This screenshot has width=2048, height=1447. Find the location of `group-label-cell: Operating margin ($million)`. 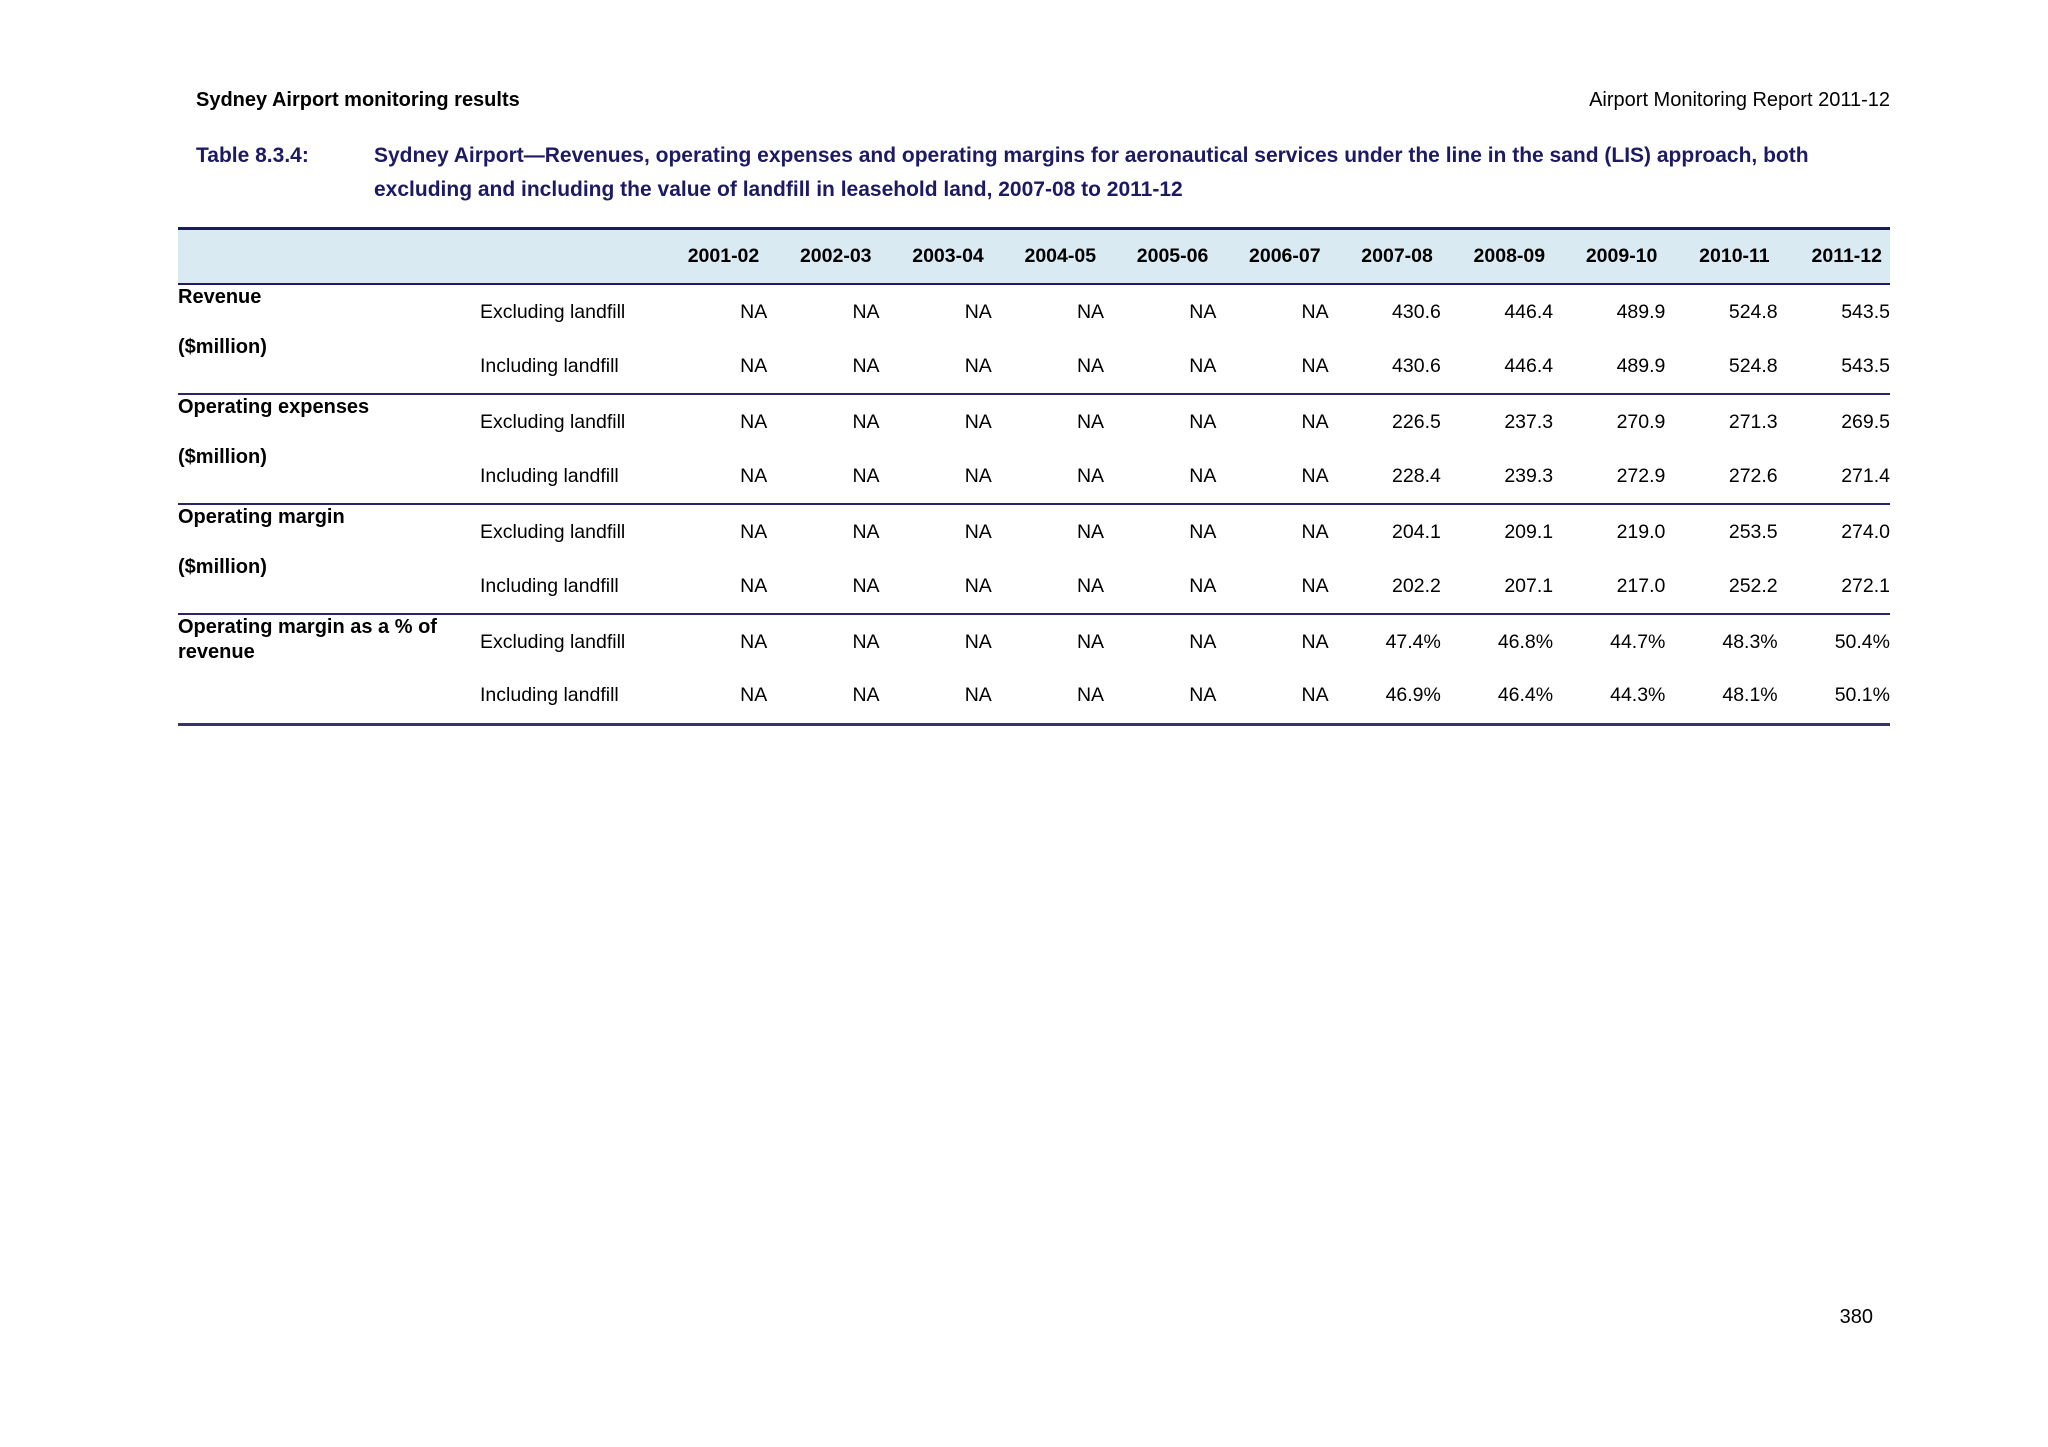

group-label-cell: Operating margin ($million) is located at coordinates (329, 559).